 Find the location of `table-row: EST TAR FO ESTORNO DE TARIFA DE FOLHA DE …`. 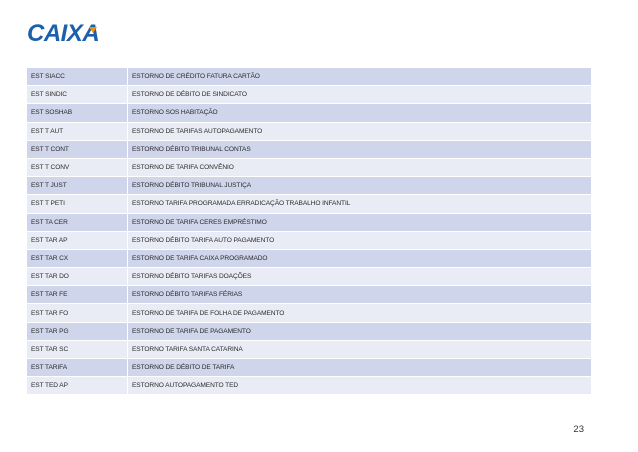

table-row: EST TAR FO ESTORNO DE TARIFA DE FOLHA DE … is located at coordinates (309, 313).